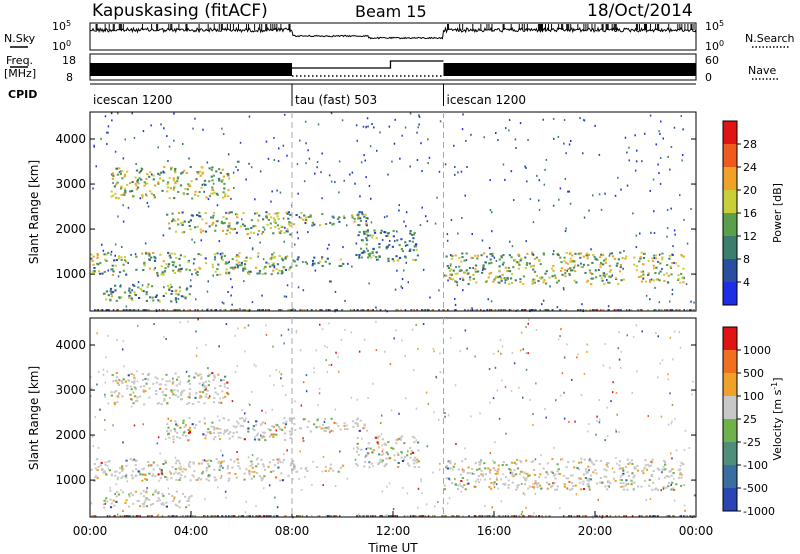 The height and width of the screenshot is (554, 800). Describe the element at coordinates (367, 314) in the screenshot. I see `mode-dividers` at that location.